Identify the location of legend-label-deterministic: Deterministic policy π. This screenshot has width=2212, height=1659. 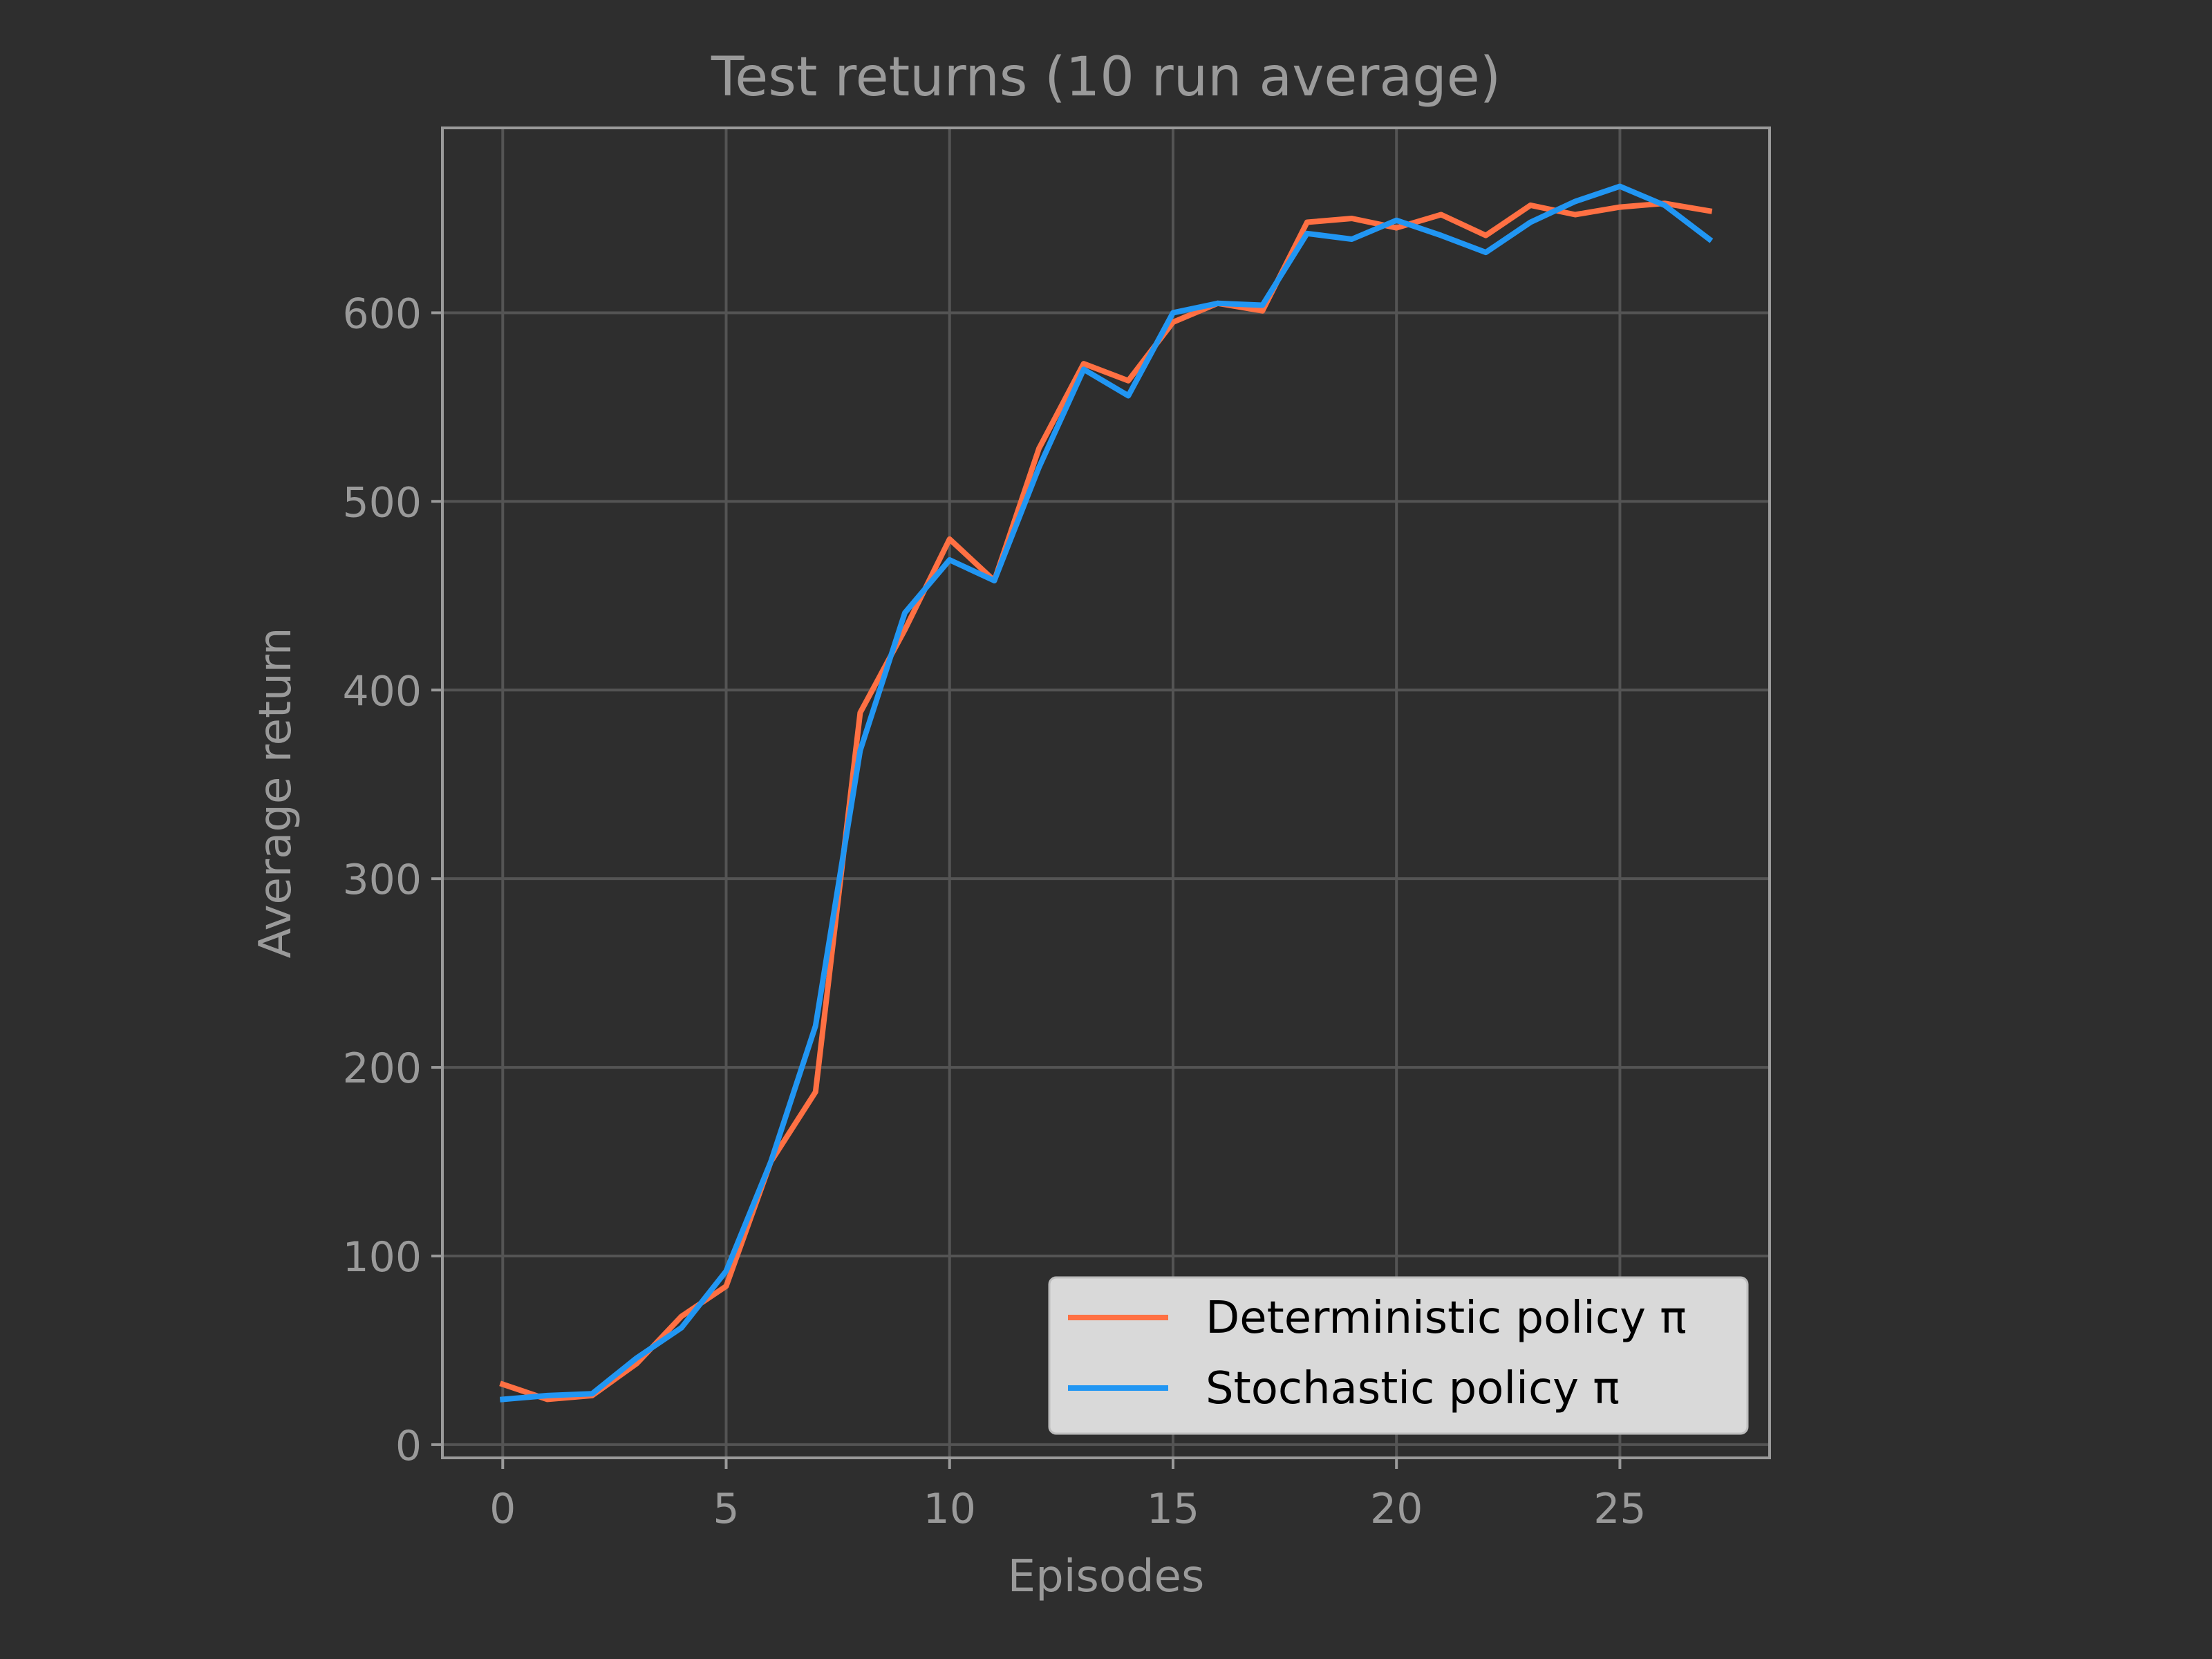
(1446, 1318).